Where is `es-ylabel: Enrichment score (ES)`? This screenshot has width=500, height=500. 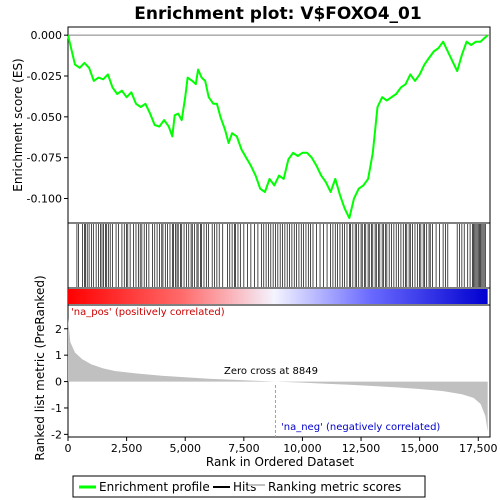
es-ylabel: Enrichment score (ES) is located at coordinates (18, 124).